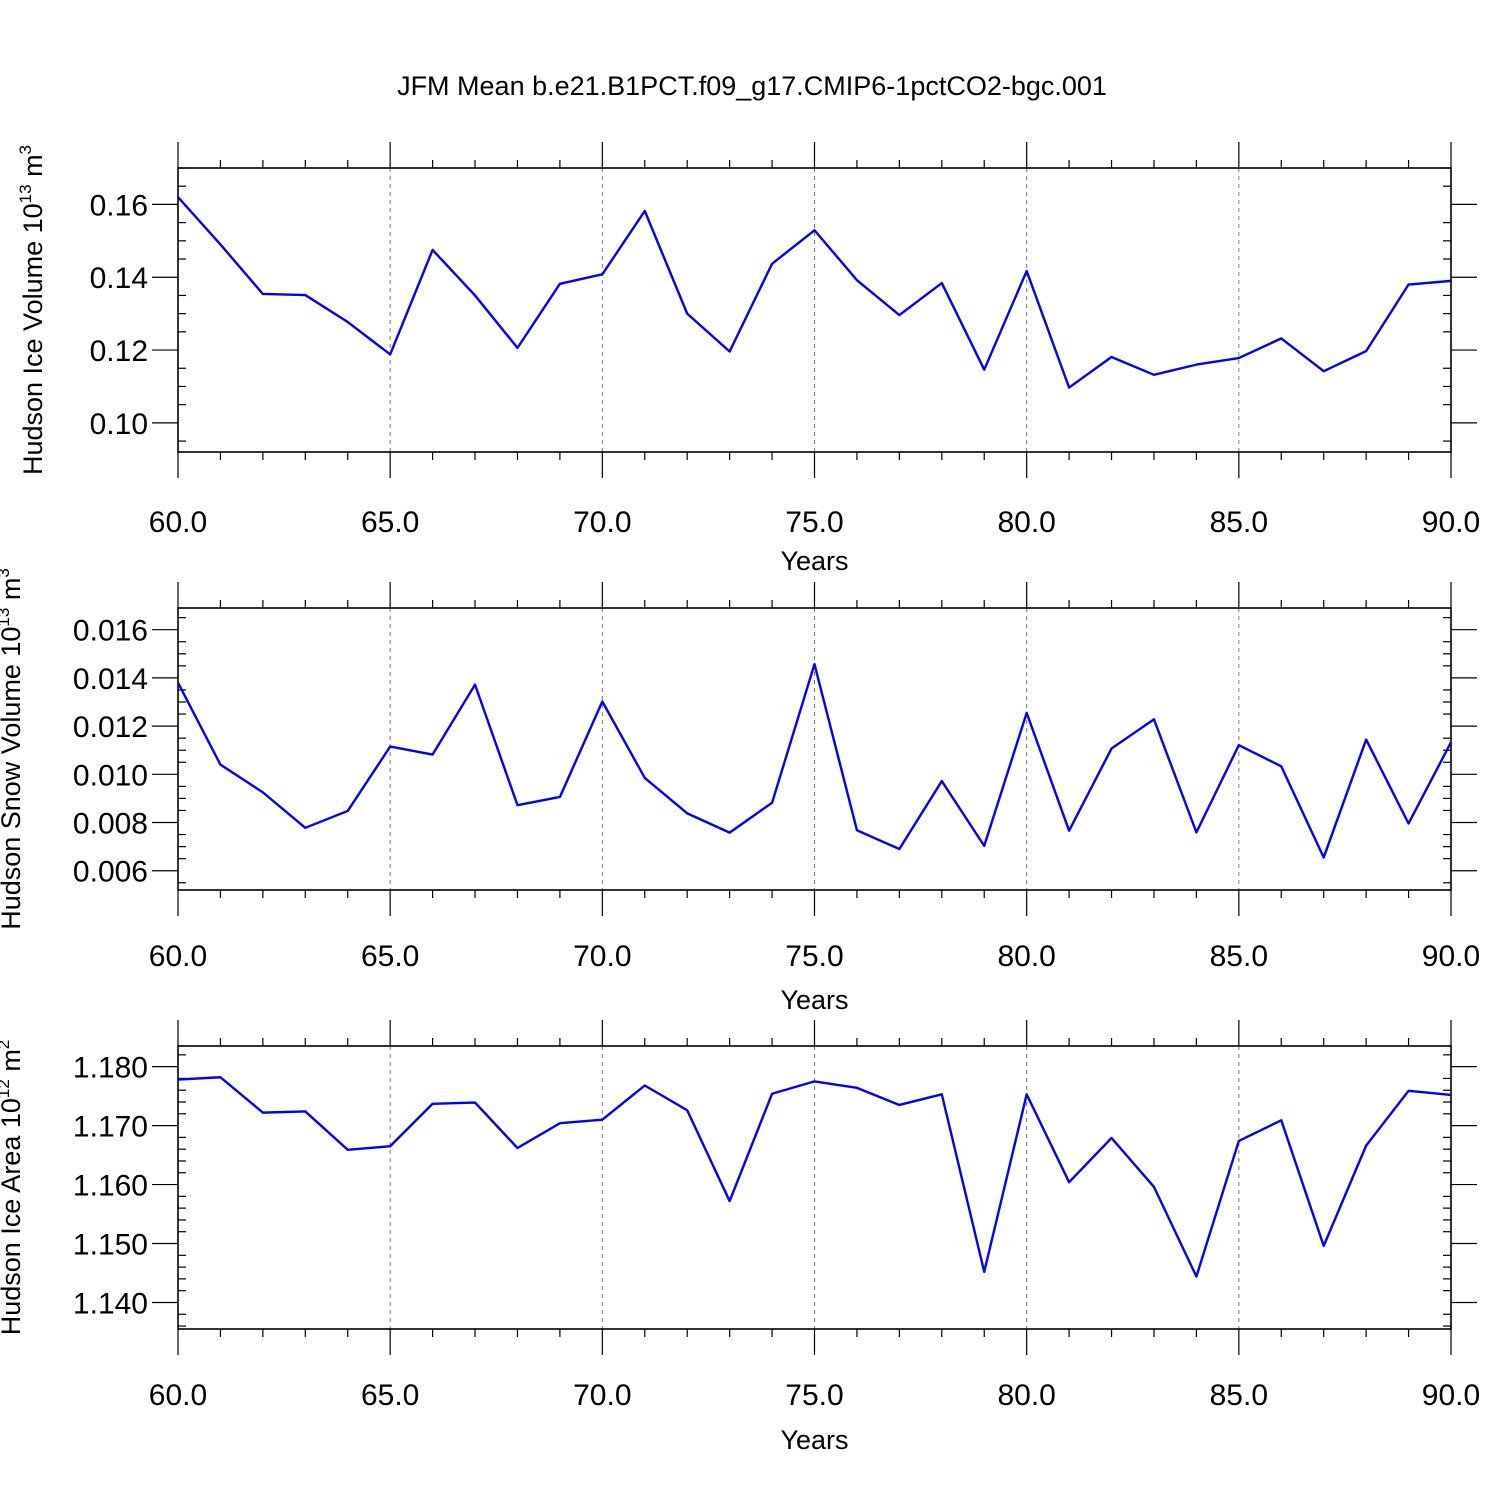 This screenshot has height=1500, width=1500. What do you see at coordinates (119, 424) in the screenshot?
I see `y-tick-label: 0.10` at bounding box center [119, 424].